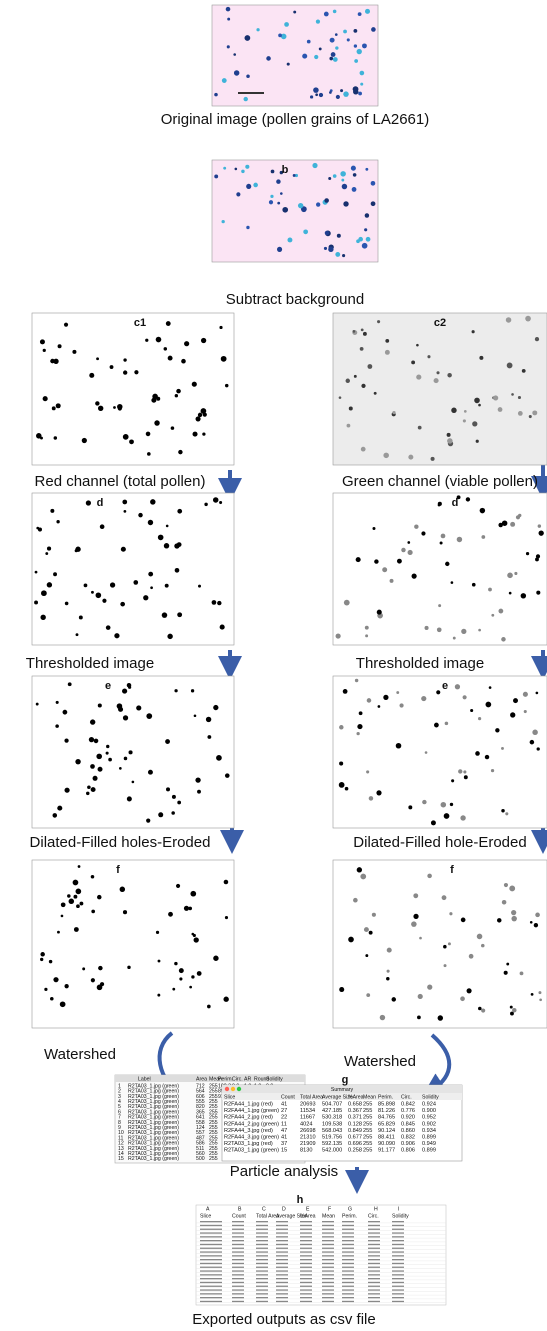 The width and height of the screenshot is (547, 1331). I want to click on table-cell: 560, so click(200, 1154).